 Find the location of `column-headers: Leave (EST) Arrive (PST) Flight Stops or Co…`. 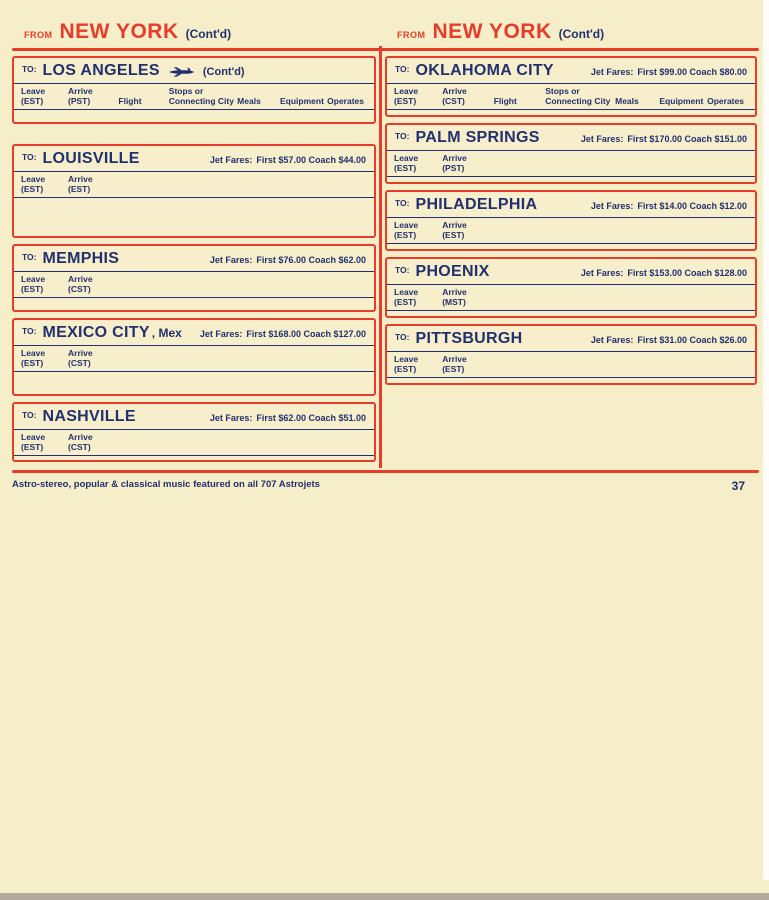

column-headers: Leave (EST) Arrive (PST) Flight Stops or Co… is located at coordinates (194, 97).